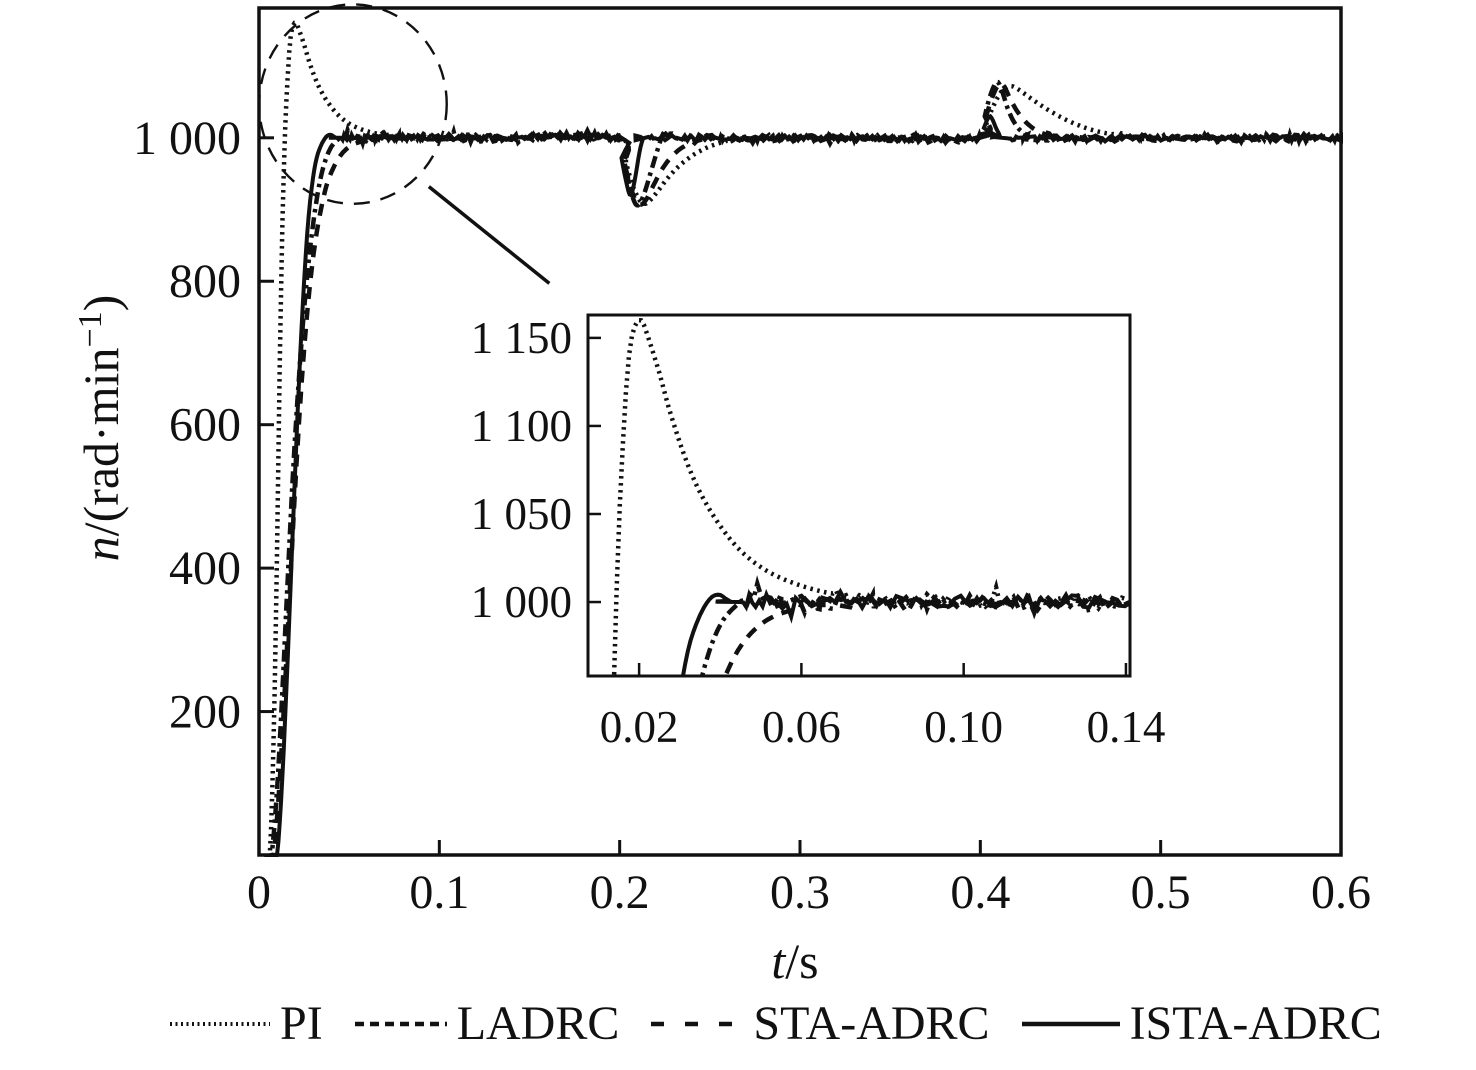 The height and width of the screenshot is (1070, 1476). What do you see at coordinates (205, 281) in the screenshot?
I see `y-tick-label: 800` at bounding box center [205, 281].